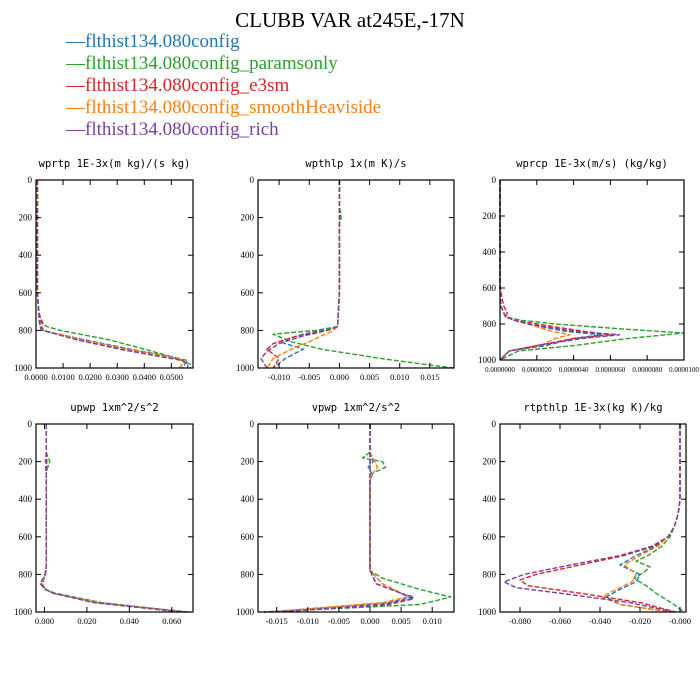 The image size is (700, 700). I want to click on x-tick-label: 0.015, so click(429, 377).